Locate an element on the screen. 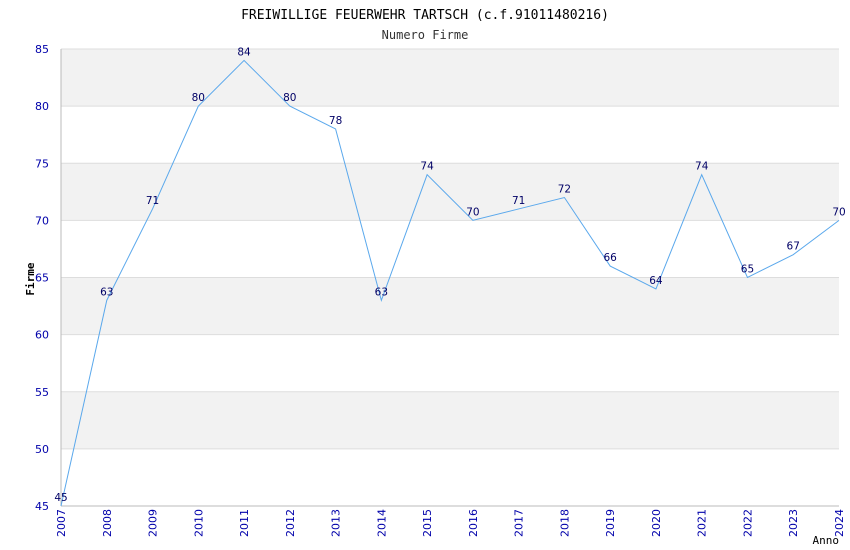 The height and width of the screenshot is (550, 850). y-axis-label: Firme is located at coordinates (30, 278).